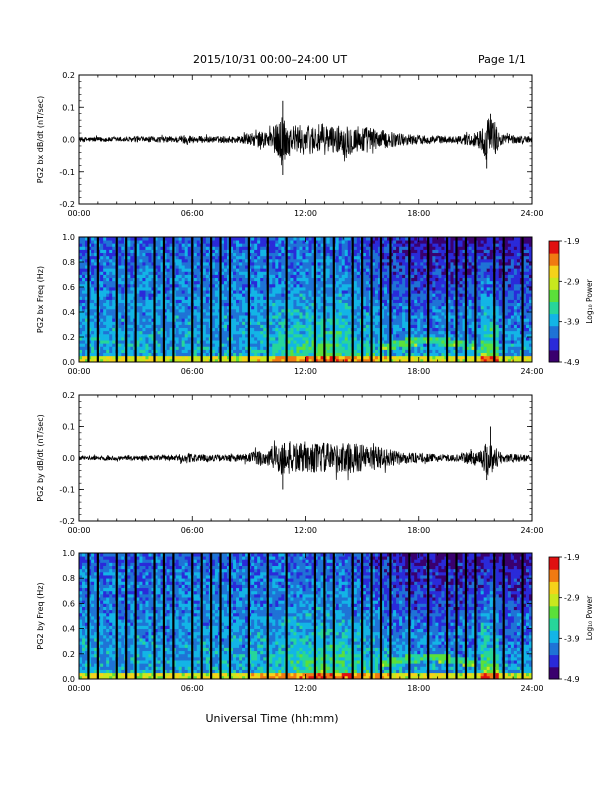 This screenshot has height=792, width=612. What do you see at coordinates (572, 281) in the screenshot?
I see `bx-spectrogram-colorbar-tick-label: -2.9` at bounding box center [572, 281].